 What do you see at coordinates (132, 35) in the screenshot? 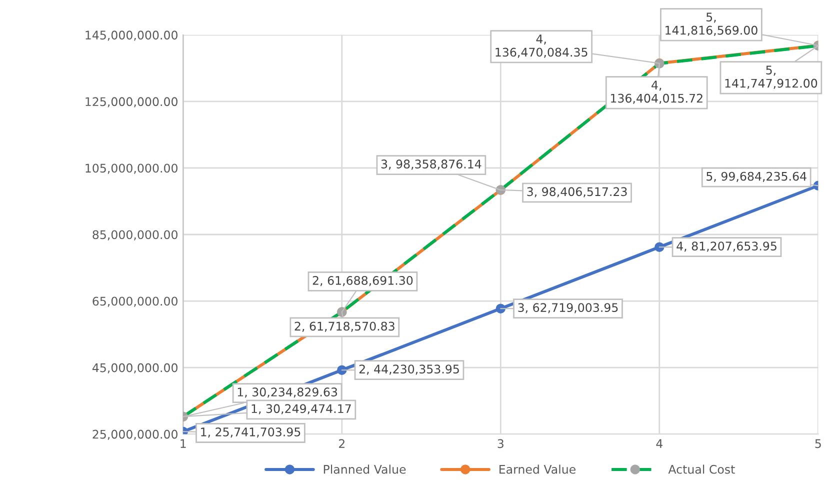
I see `y-tick-label: 145,000,000.00` at bounding box center [132, 35].